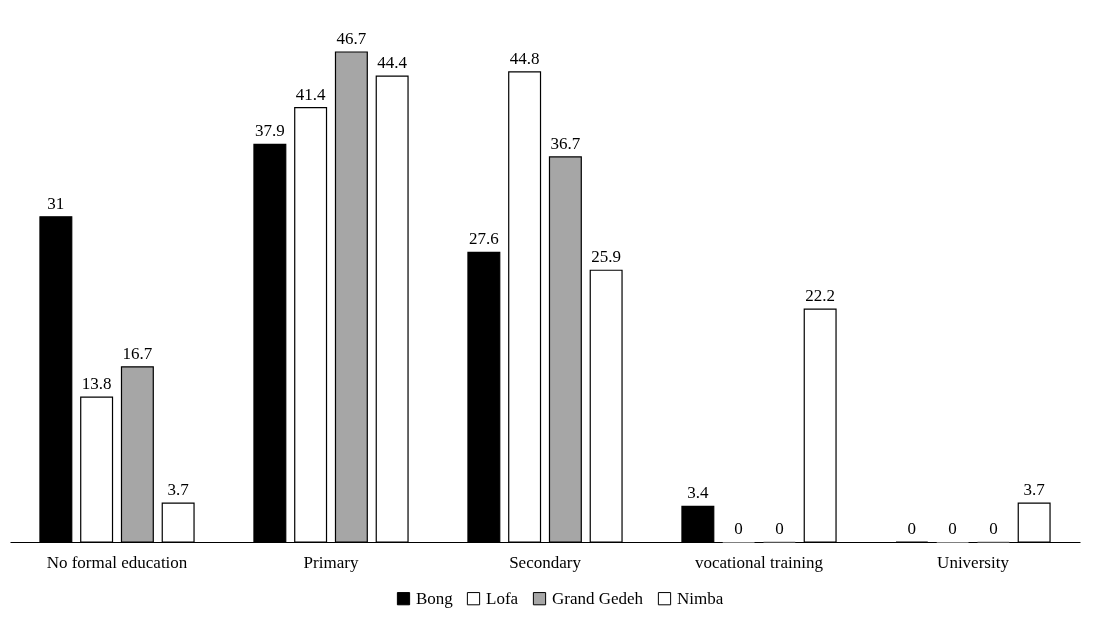  What do you see at coordinates (698, 493) in the screenshot?
I see `data-label: 3.4` at bounding box center [698, 493].